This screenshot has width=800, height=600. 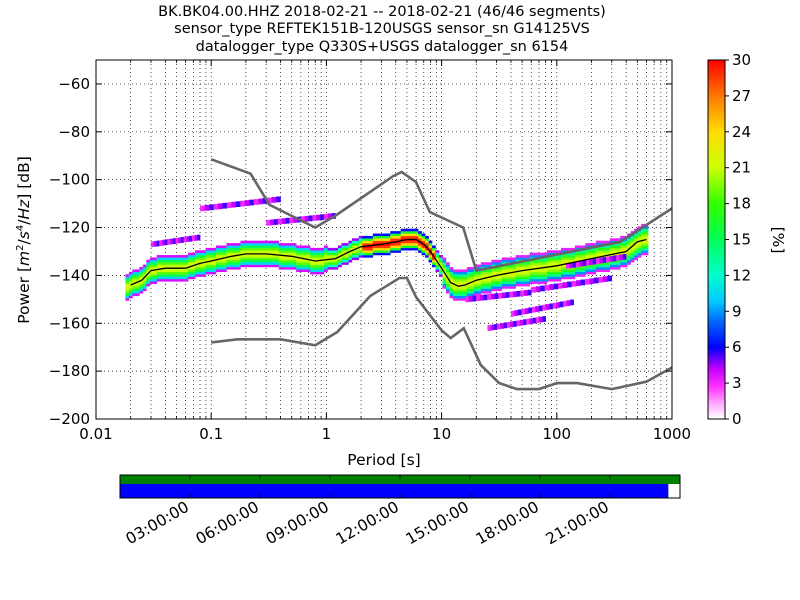 I want to click on colorbar-label: [%], so click(x=778, y=240).